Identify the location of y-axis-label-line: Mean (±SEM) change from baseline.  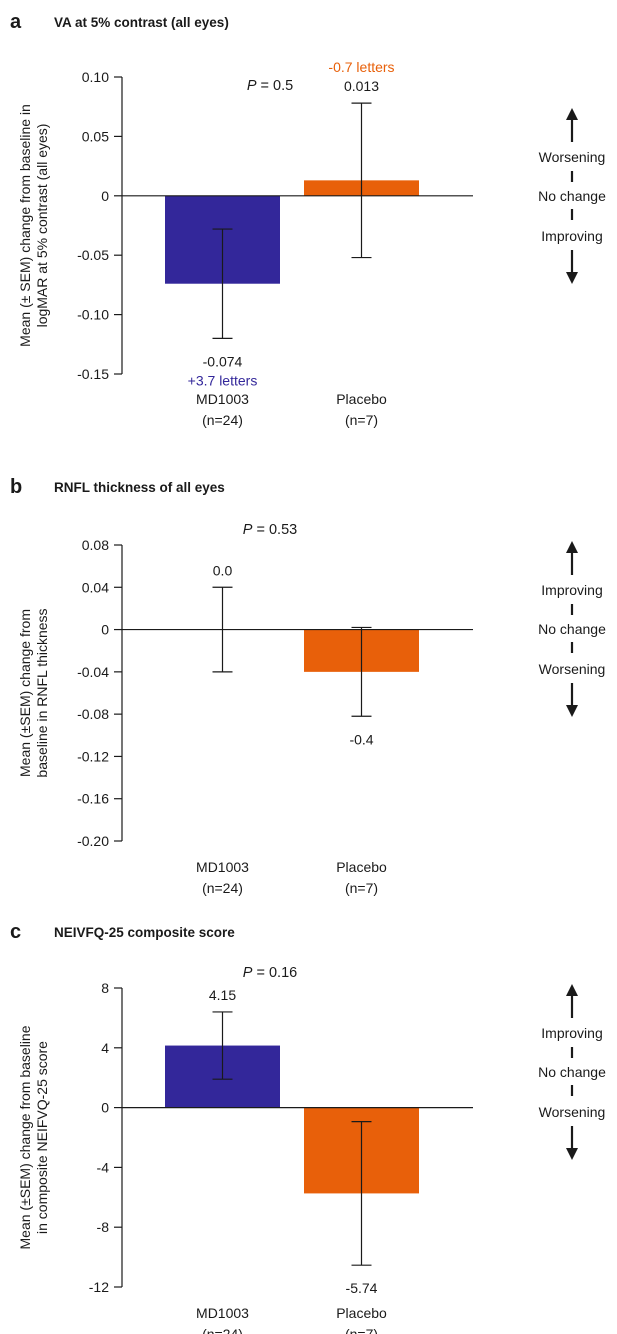
(25, 1137).